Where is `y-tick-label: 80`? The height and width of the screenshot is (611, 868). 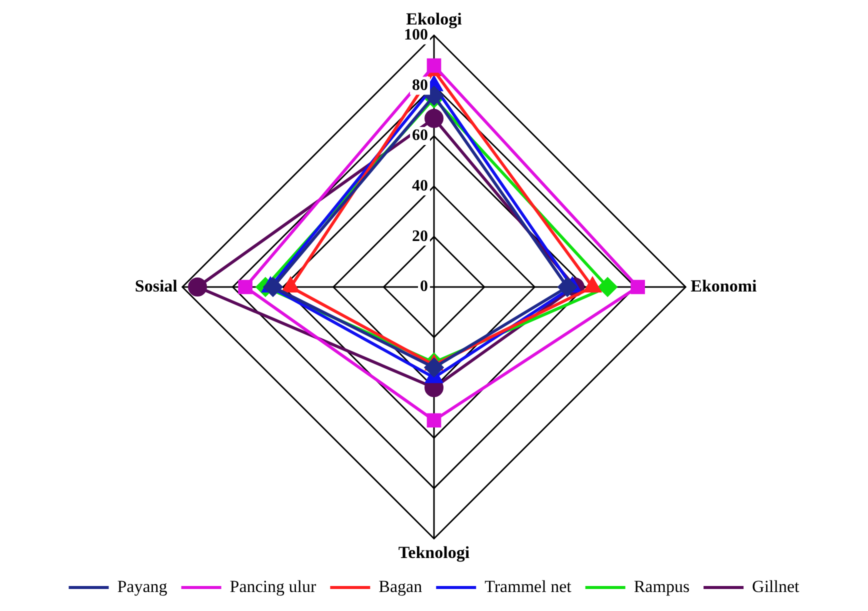
y-tick-label: 80 is located at coordinates (420, 85).